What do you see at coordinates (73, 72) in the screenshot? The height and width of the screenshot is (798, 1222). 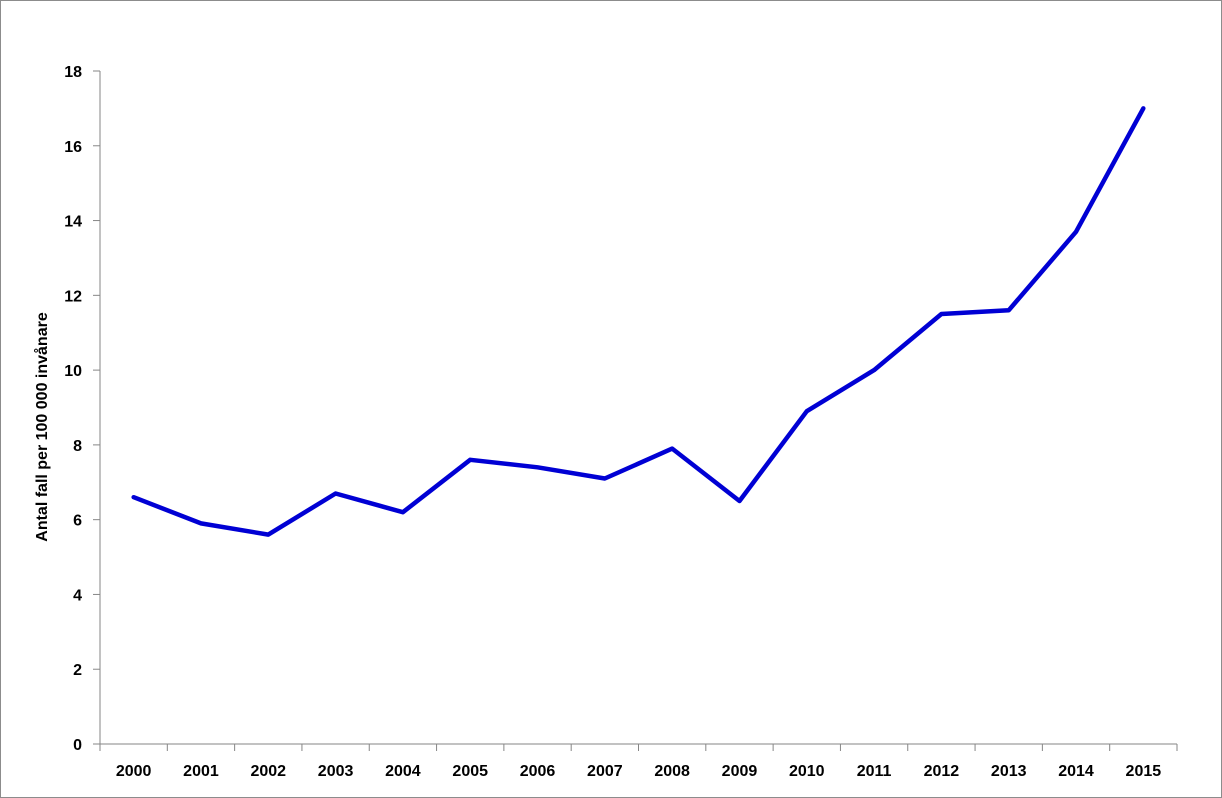 I see `y-tick-label: 18` at bounding box center [73, 72].